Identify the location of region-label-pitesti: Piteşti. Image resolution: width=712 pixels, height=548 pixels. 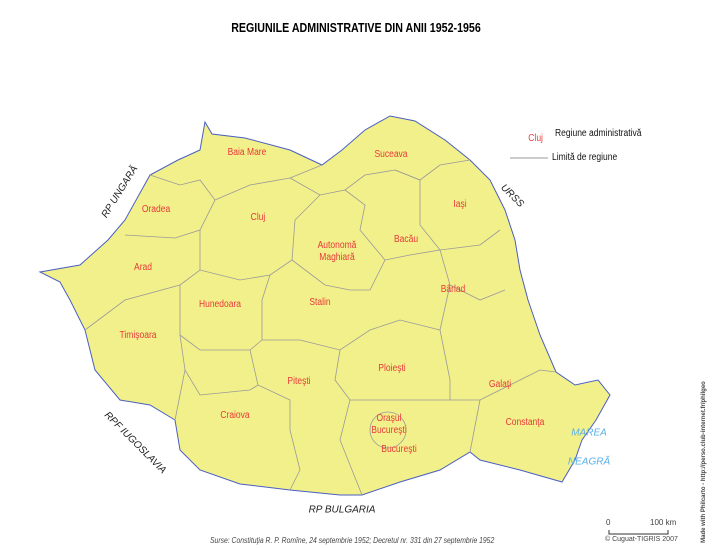
(299, 381).